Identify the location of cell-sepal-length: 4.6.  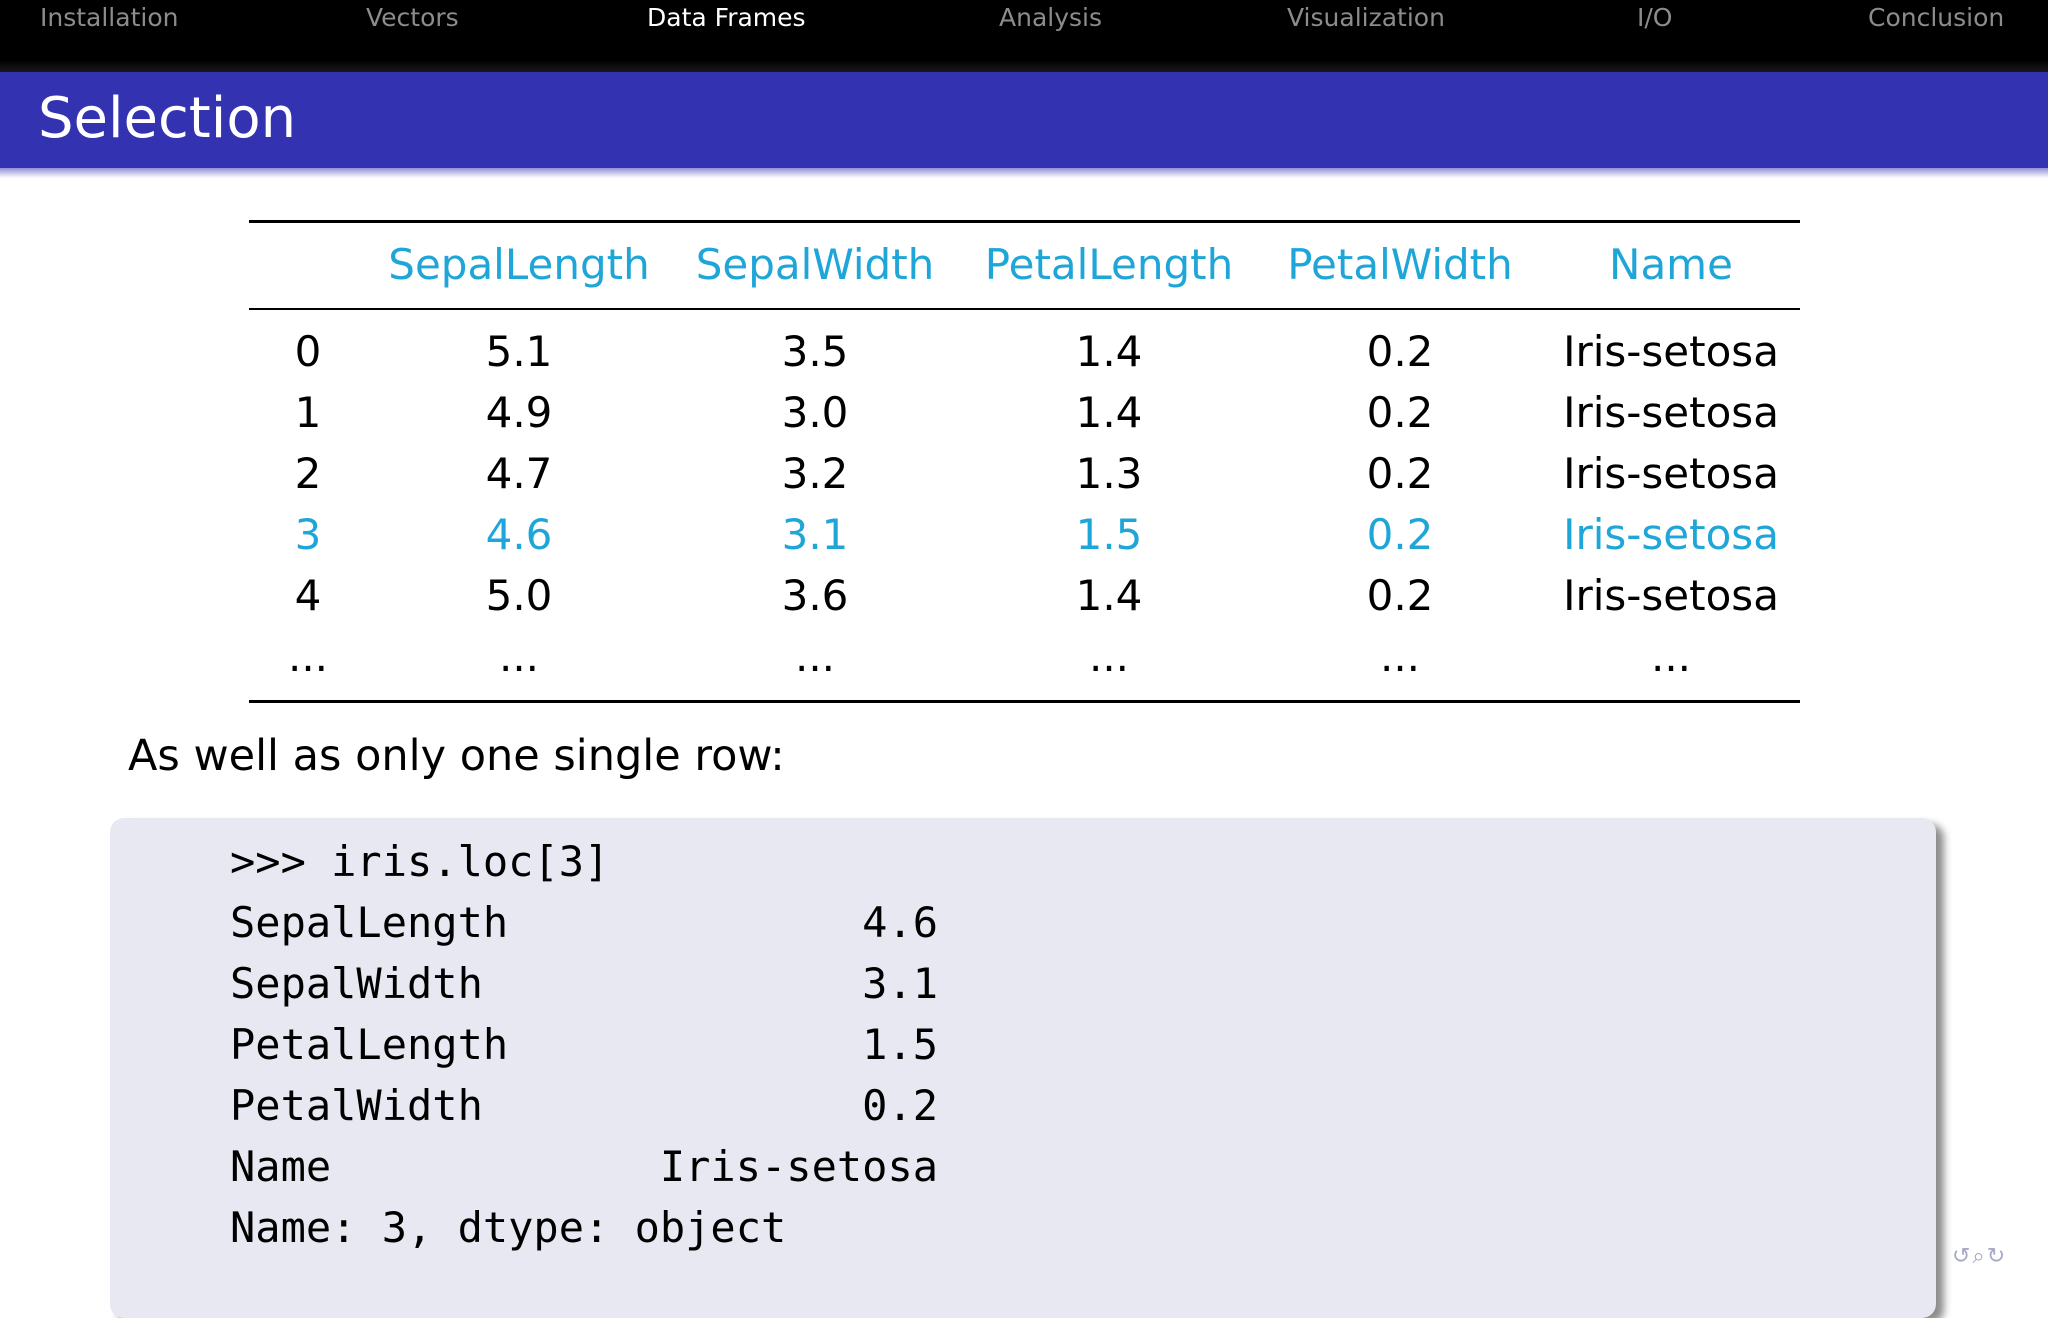
(519, 534).